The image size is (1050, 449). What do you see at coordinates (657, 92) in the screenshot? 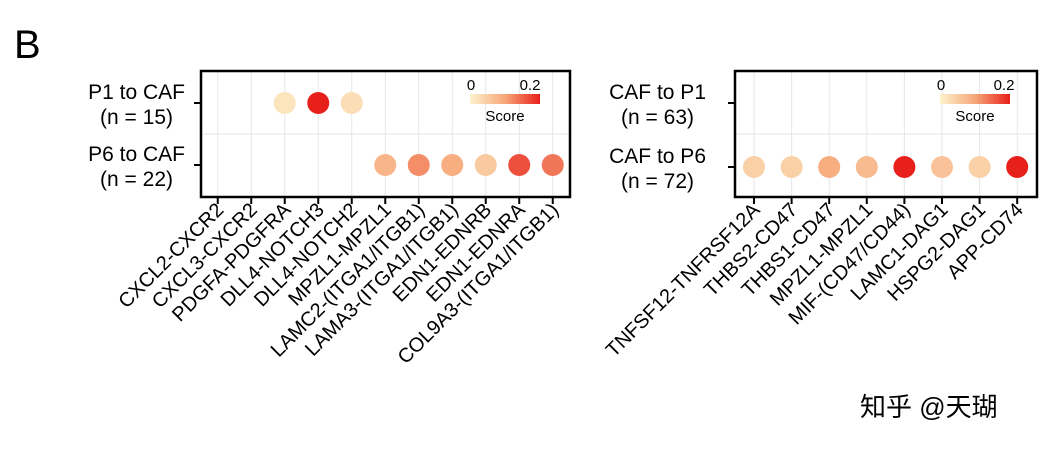
I see `row-label-name: CAF to P1` at bounding box center [657, 92].